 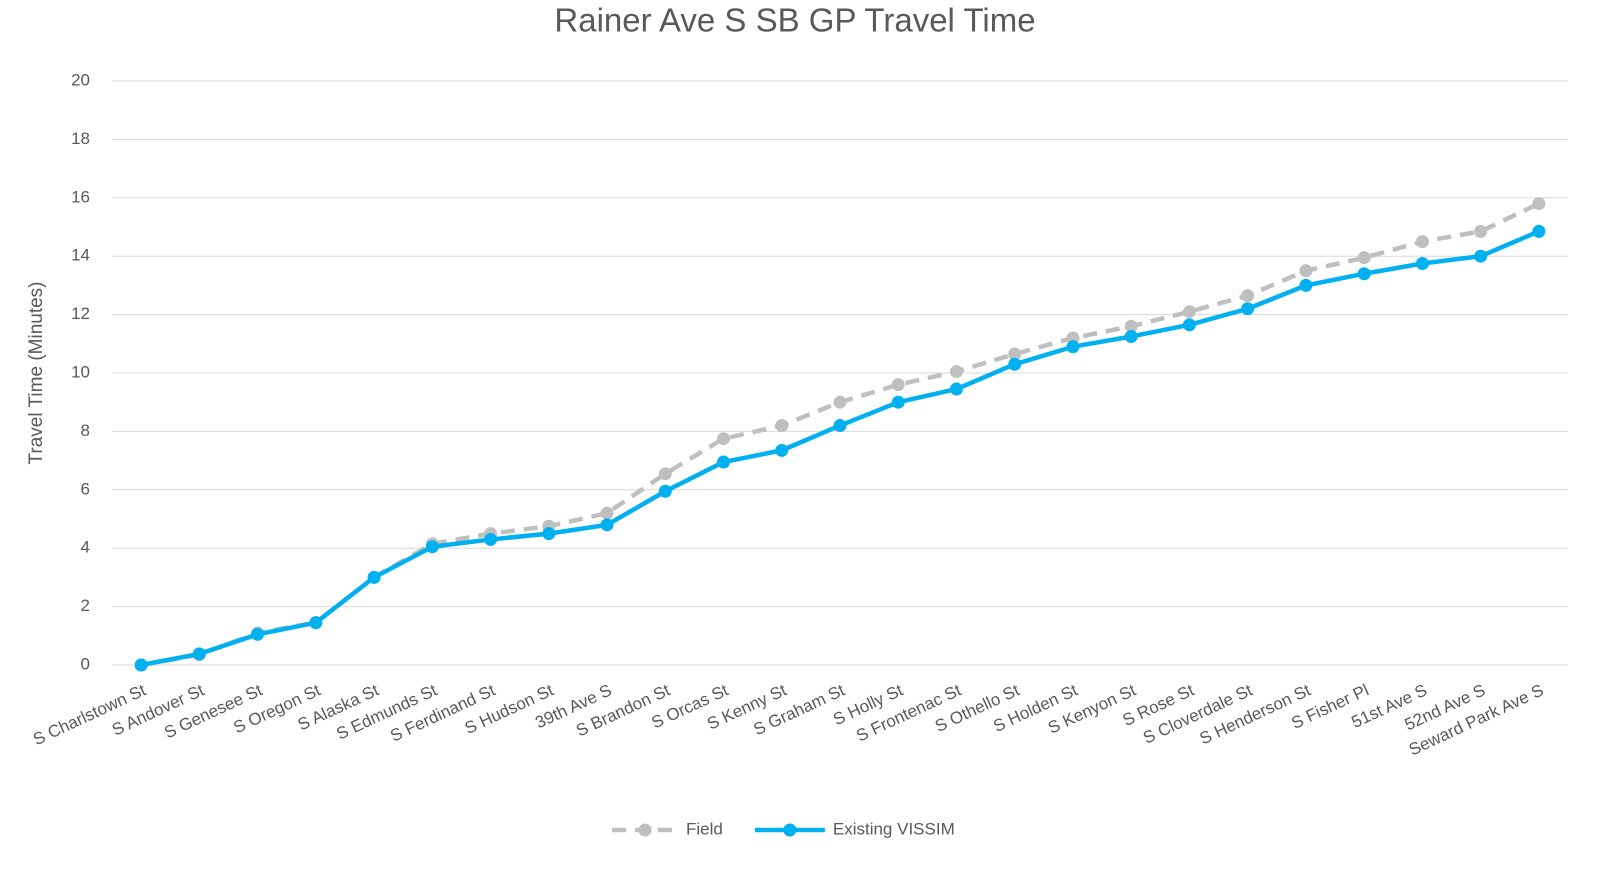 I want to click on chart-title: Rainer Ave S SB GP Travel Time, so click(x=794, y=20).